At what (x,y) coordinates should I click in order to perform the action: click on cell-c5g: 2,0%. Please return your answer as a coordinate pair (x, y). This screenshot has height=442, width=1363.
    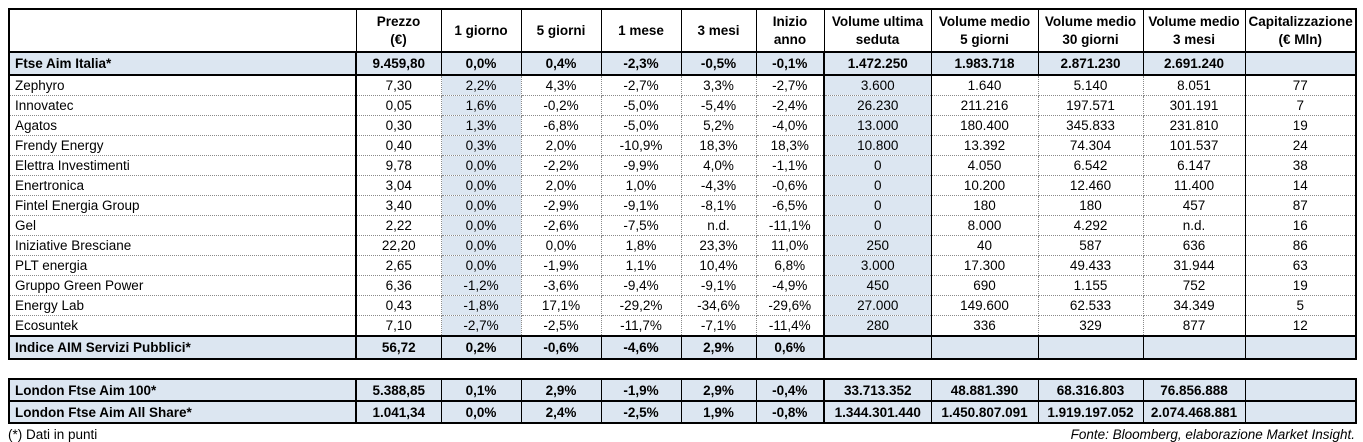
    Looking at the image, I should click on (561, 145).